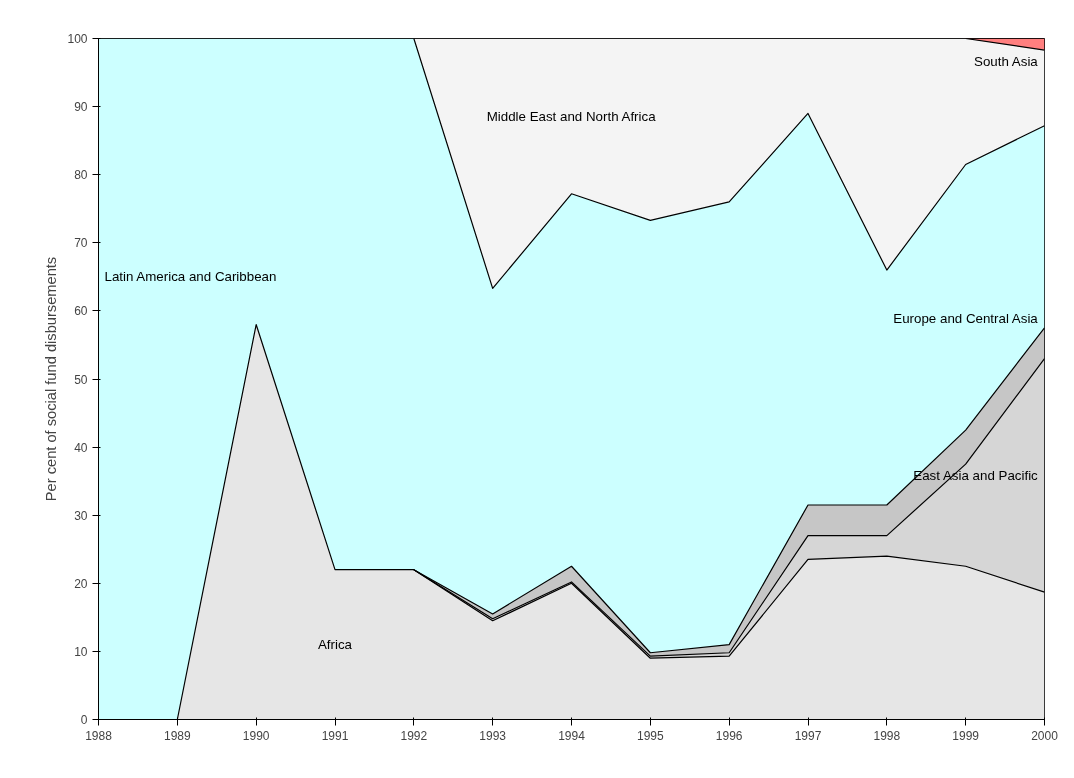 The image size is (1074, 778). Describe the element at coordinates (177, 735) in the screenshot. I see `x-tick-label: 1989` at that location.